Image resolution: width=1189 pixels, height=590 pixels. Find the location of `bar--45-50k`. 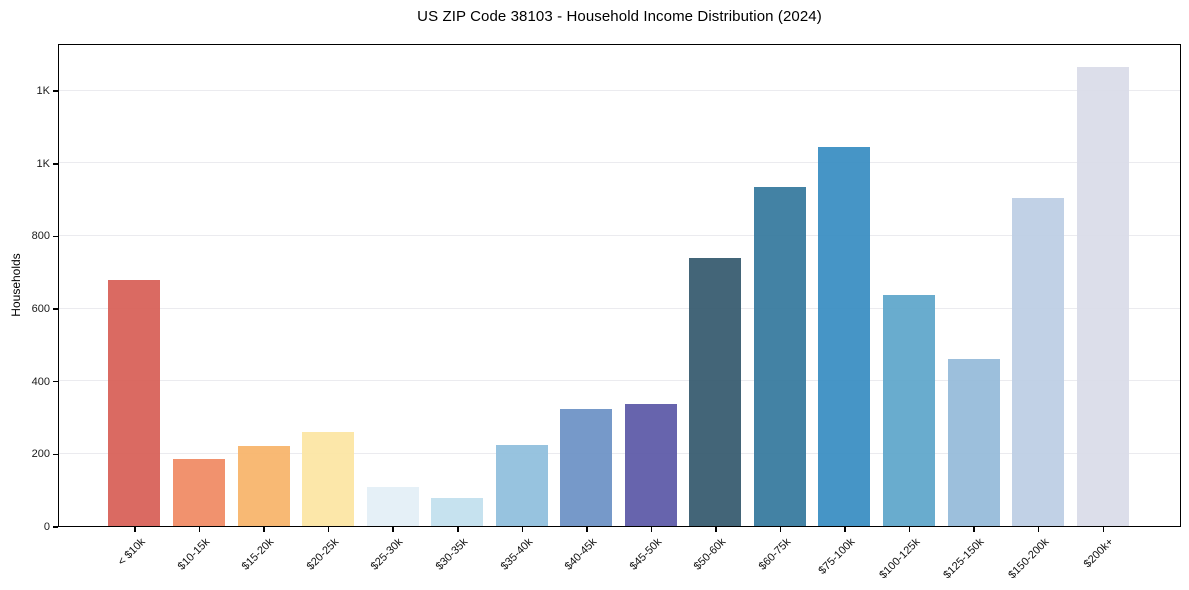

bar--45-50k is located at coordinates (650, 465).